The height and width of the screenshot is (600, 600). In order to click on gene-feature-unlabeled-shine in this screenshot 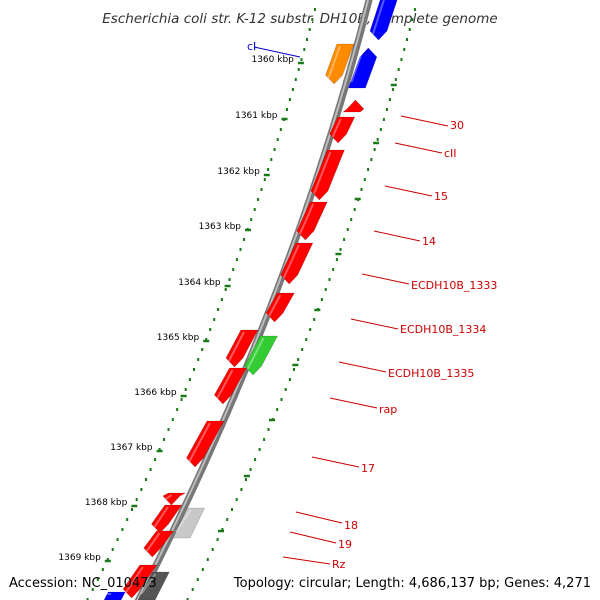, I will do `click(148, 584)`.